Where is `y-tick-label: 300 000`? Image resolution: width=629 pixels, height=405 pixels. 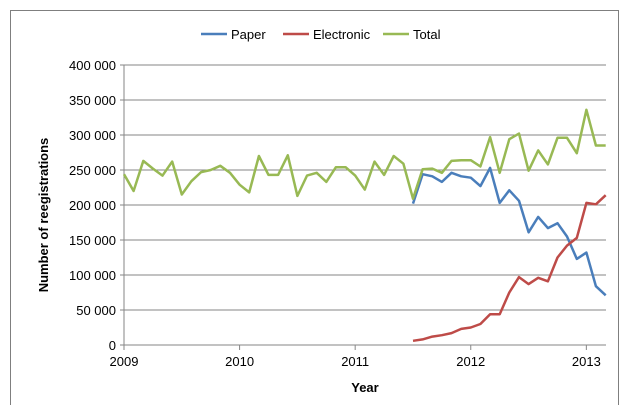 y-tick-label: 300 000 is located at coordinates (92, 135).